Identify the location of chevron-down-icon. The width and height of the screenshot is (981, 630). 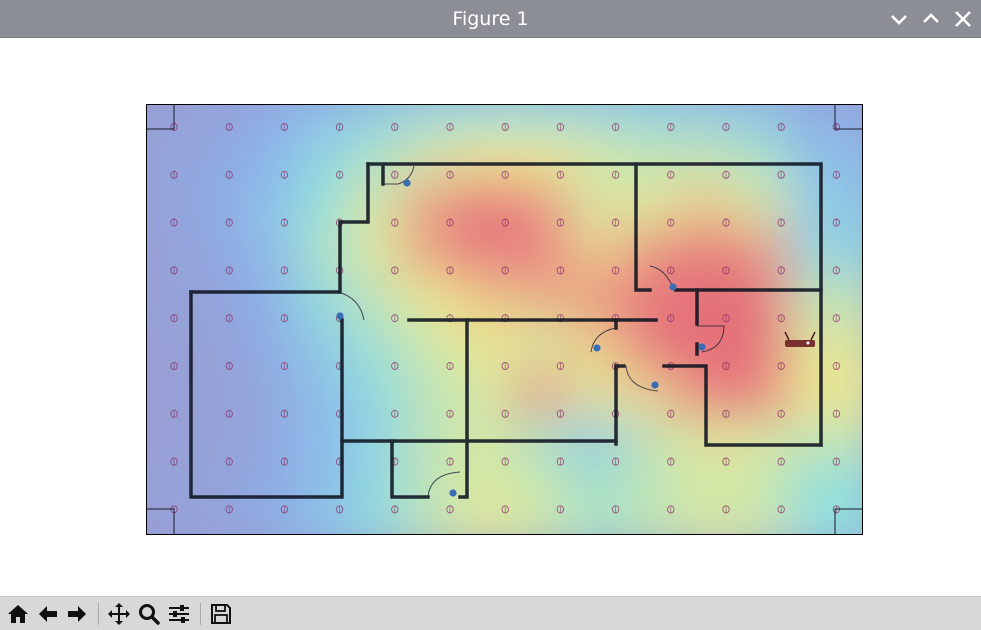
(899, 20).